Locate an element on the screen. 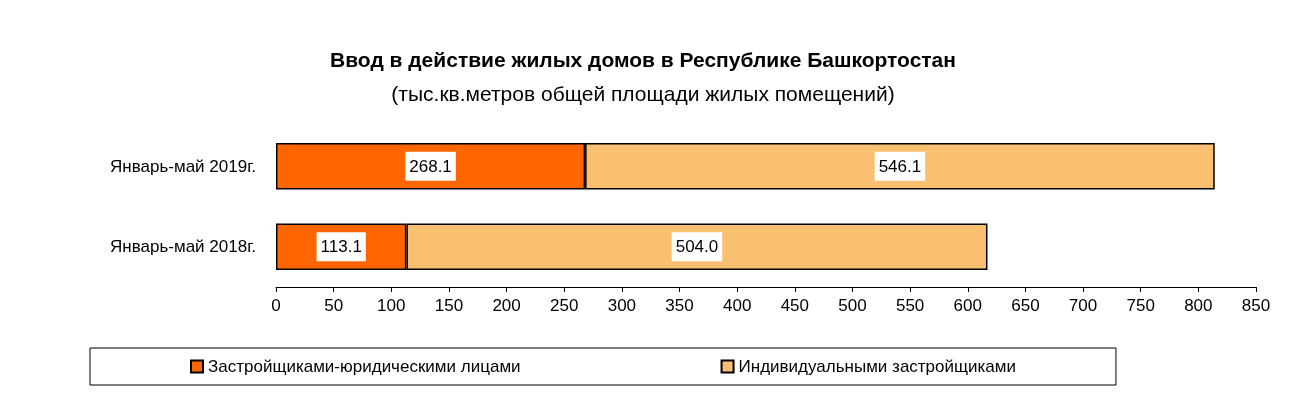  x-tick-label: 200 is located at coordinates (506, 305).